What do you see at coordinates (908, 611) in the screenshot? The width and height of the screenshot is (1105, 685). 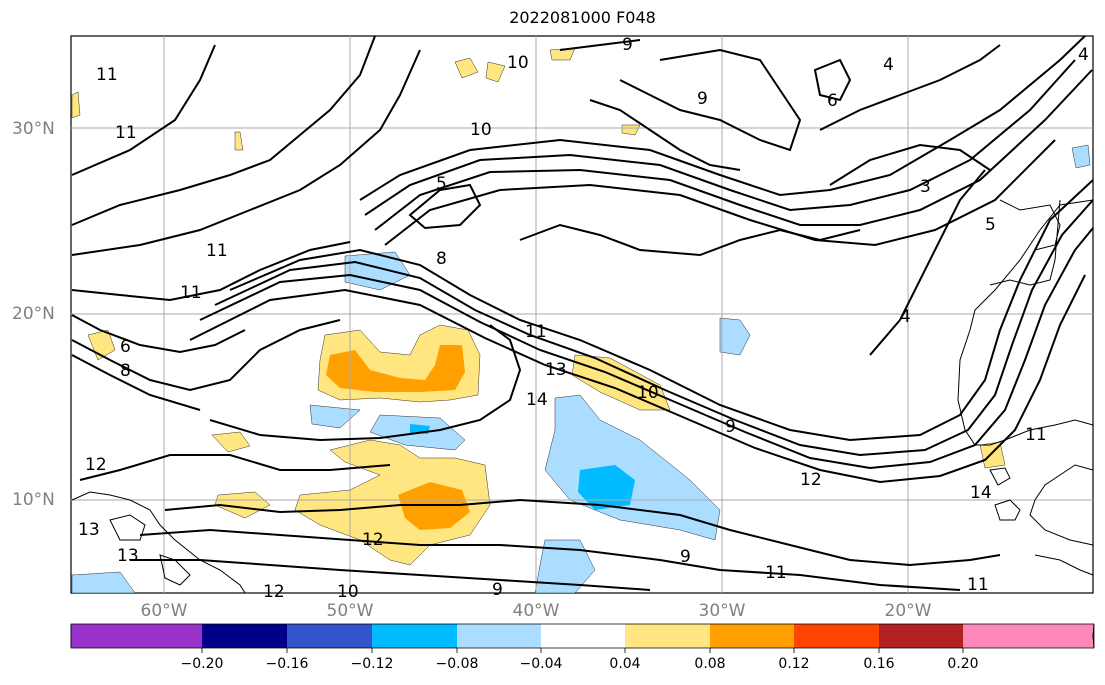 I see `lon-label-20w: 20°W` at bounding box center [908, 611].